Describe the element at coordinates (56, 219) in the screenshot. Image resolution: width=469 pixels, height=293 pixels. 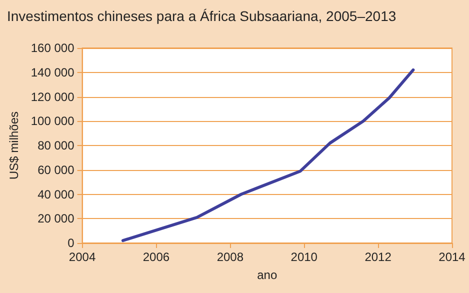
I see `y-tick-label: 20 000` at that location.